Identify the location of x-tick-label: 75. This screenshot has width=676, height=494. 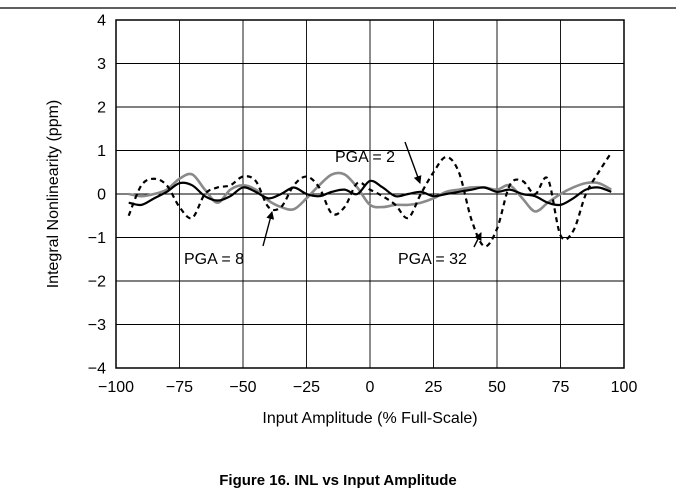
(561, 387).